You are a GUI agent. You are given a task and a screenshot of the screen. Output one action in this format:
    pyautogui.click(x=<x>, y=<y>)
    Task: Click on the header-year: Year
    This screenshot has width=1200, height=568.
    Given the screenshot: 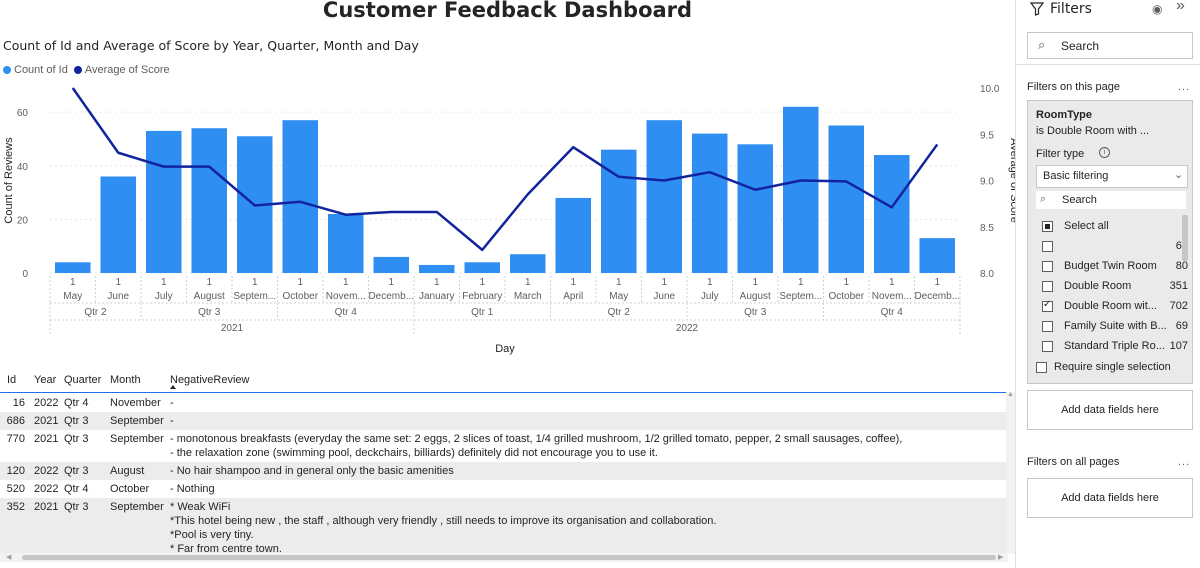 What is the action you would take?
    pyautogui.click(x=45, y=380)
    